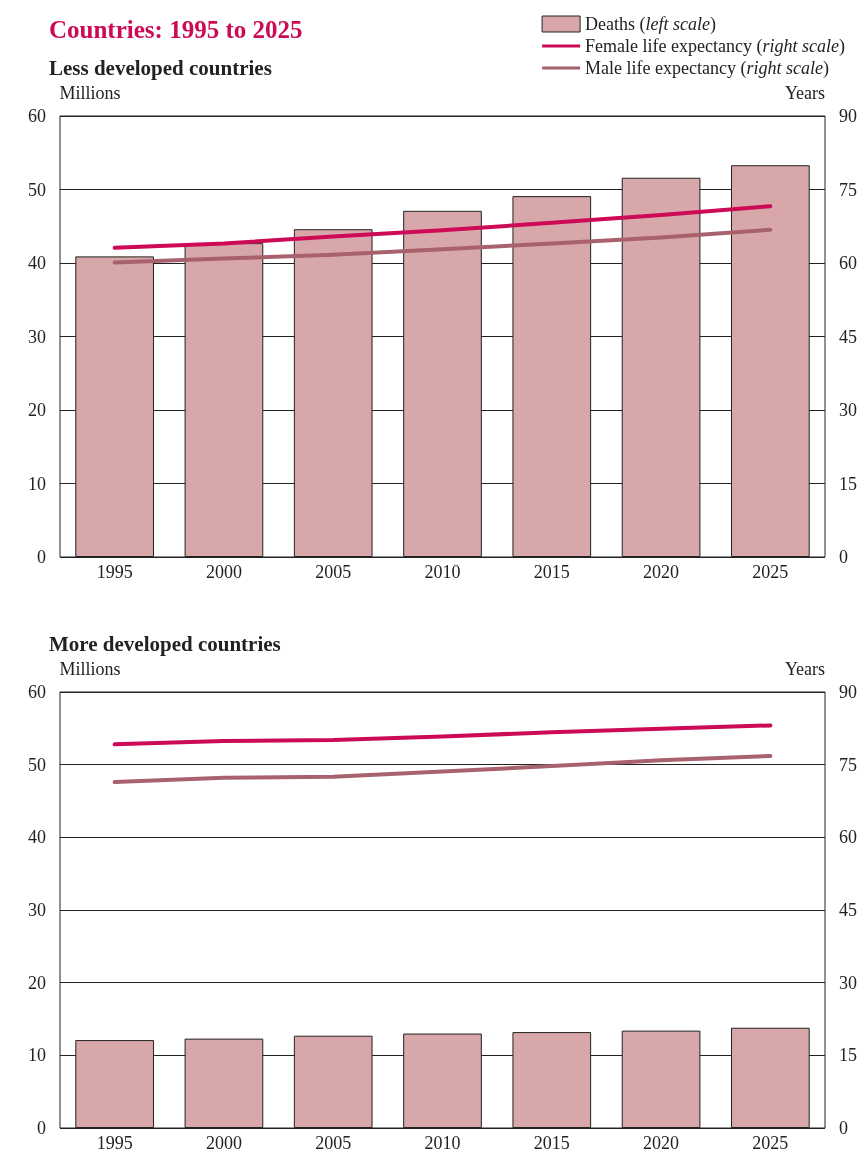  I want to click on chart-subtitle: Less developed countries, so click(160, 67).